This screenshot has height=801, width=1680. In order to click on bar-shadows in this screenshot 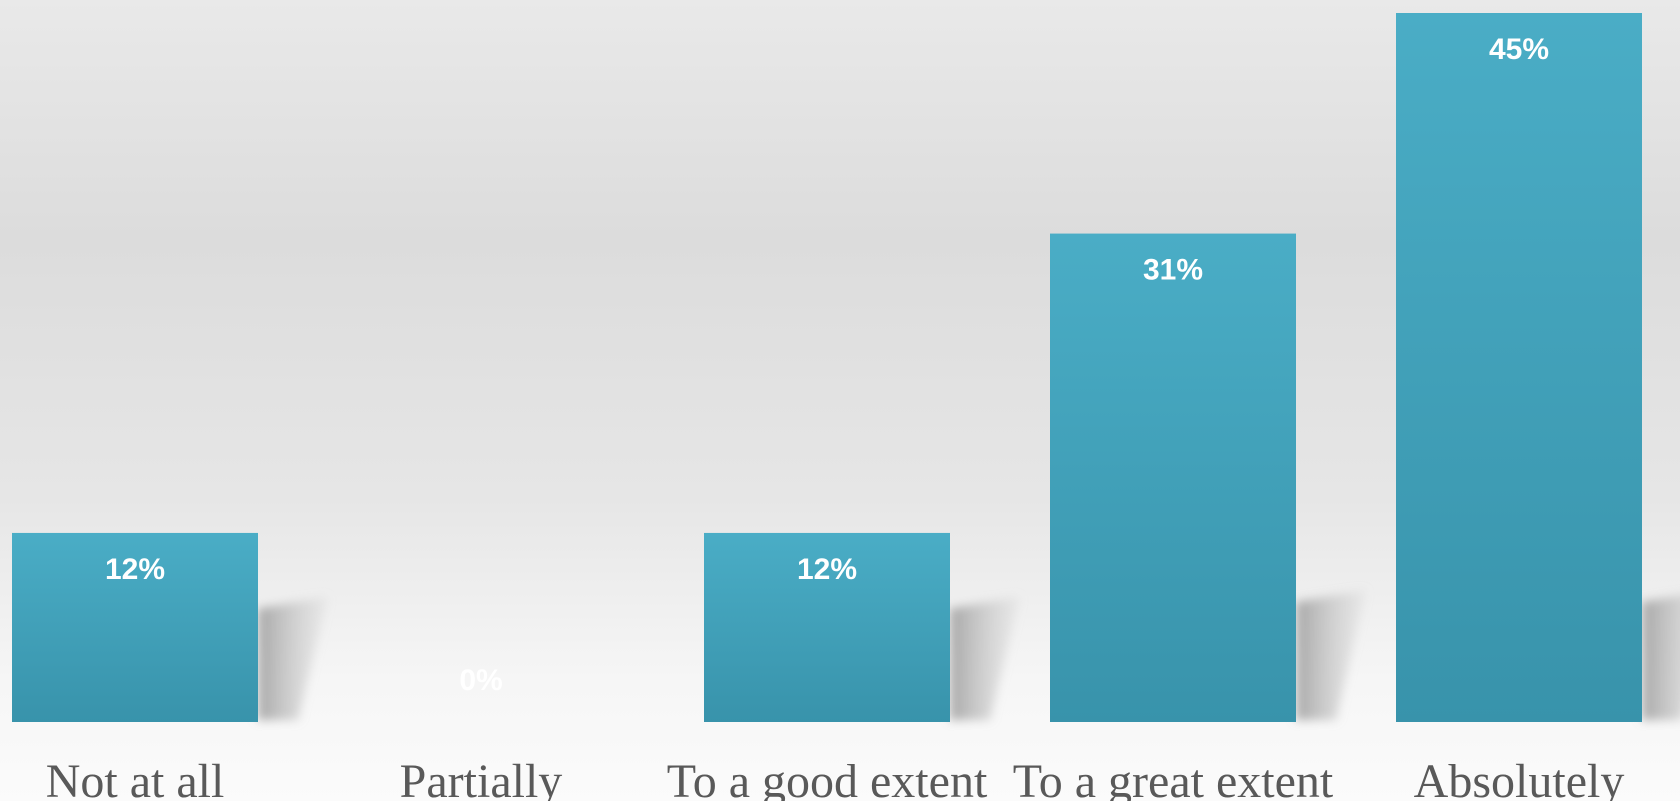, I will do `click(969, 655)`.